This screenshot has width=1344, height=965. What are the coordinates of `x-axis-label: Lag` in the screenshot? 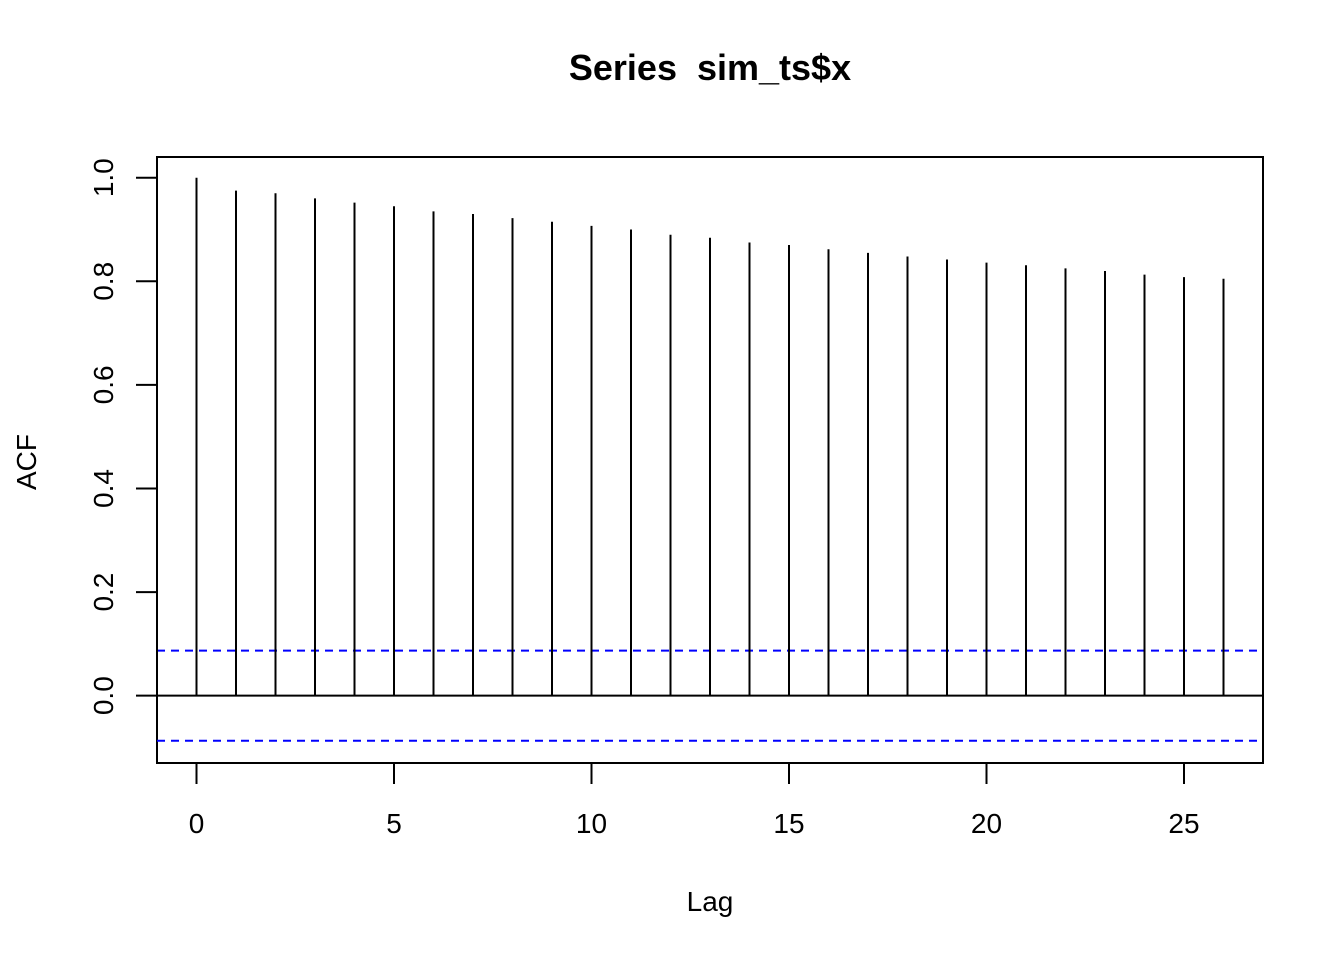 It's located at (710, 901).